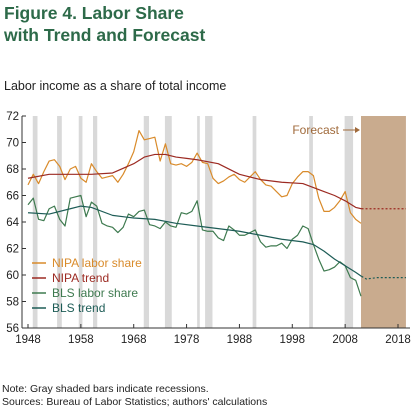 The width and height of the screenshot is (420, 413). Describe the element at coordinates (12, 250) in the screenshot. I see `y-tick-label: 62` at that location.